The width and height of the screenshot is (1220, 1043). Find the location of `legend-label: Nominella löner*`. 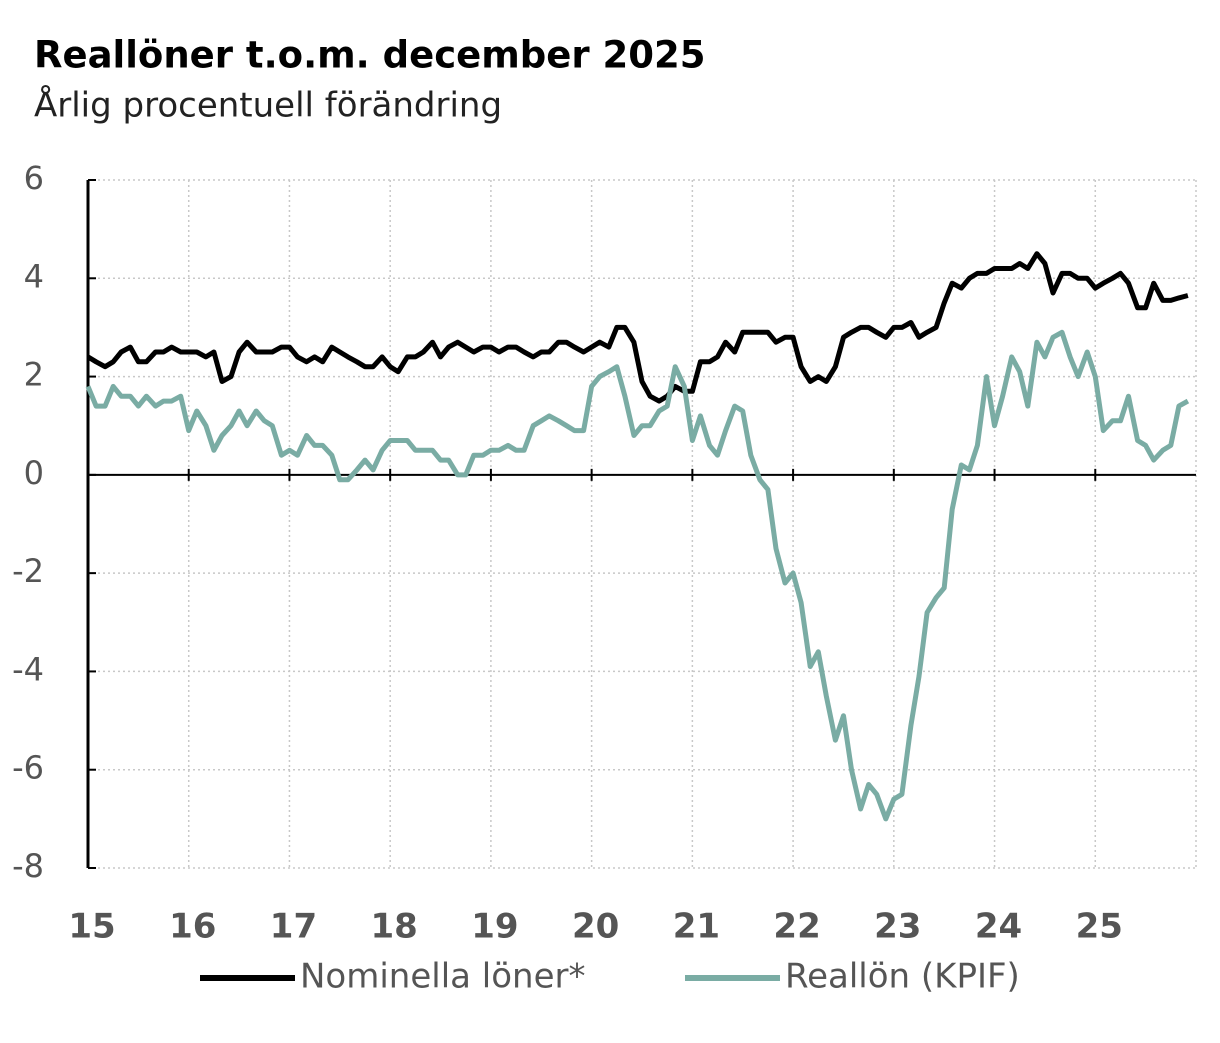

legend-label: Nominella löner* is located at coordinates (443, 977).